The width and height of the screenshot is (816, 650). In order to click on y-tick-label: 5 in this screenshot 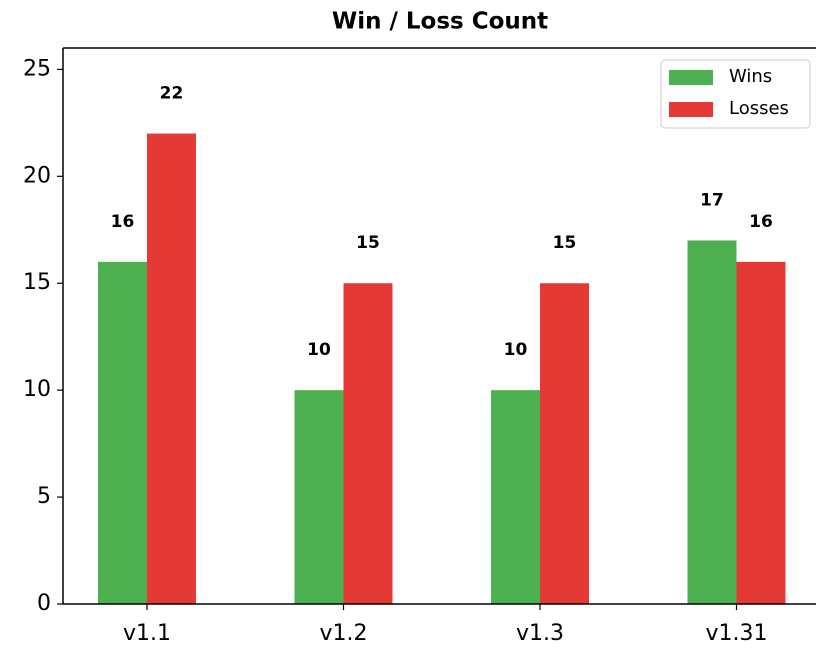, I will do `click(44, 496)`.